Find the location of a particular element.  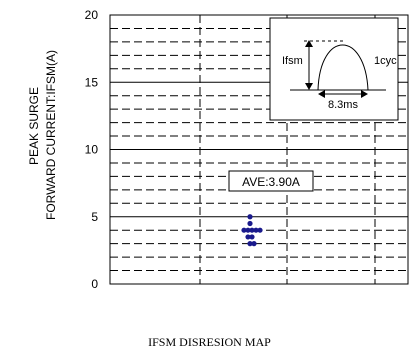

y-tick-label: 0 is located at coordinates (94, 284).